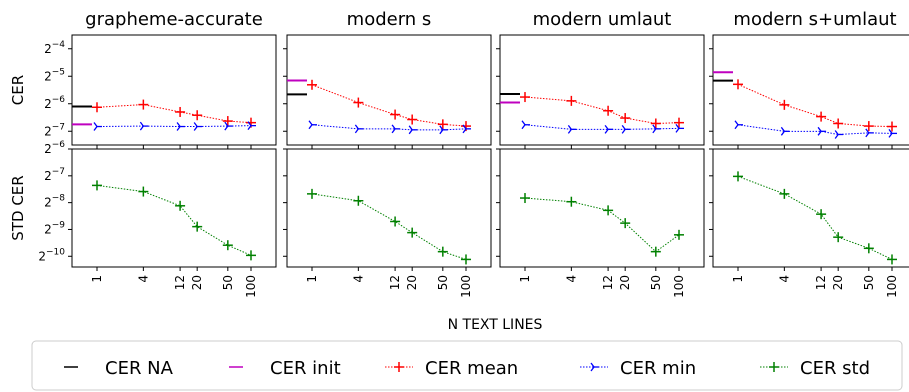 The image size is (909, 392). What do you see at coordinates (139, 368) in the screenshot?
I see `legend-label: CER NA` at bounding box center [139, 368].